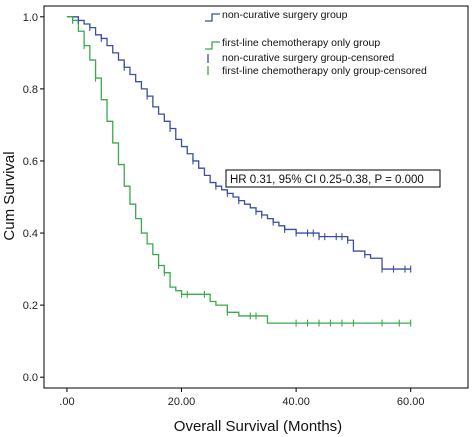 The image size is (474, 437). Describe the element at coordinates (30, 162) in the screenshot. I see `y-tick-label: 0.6` at that location.